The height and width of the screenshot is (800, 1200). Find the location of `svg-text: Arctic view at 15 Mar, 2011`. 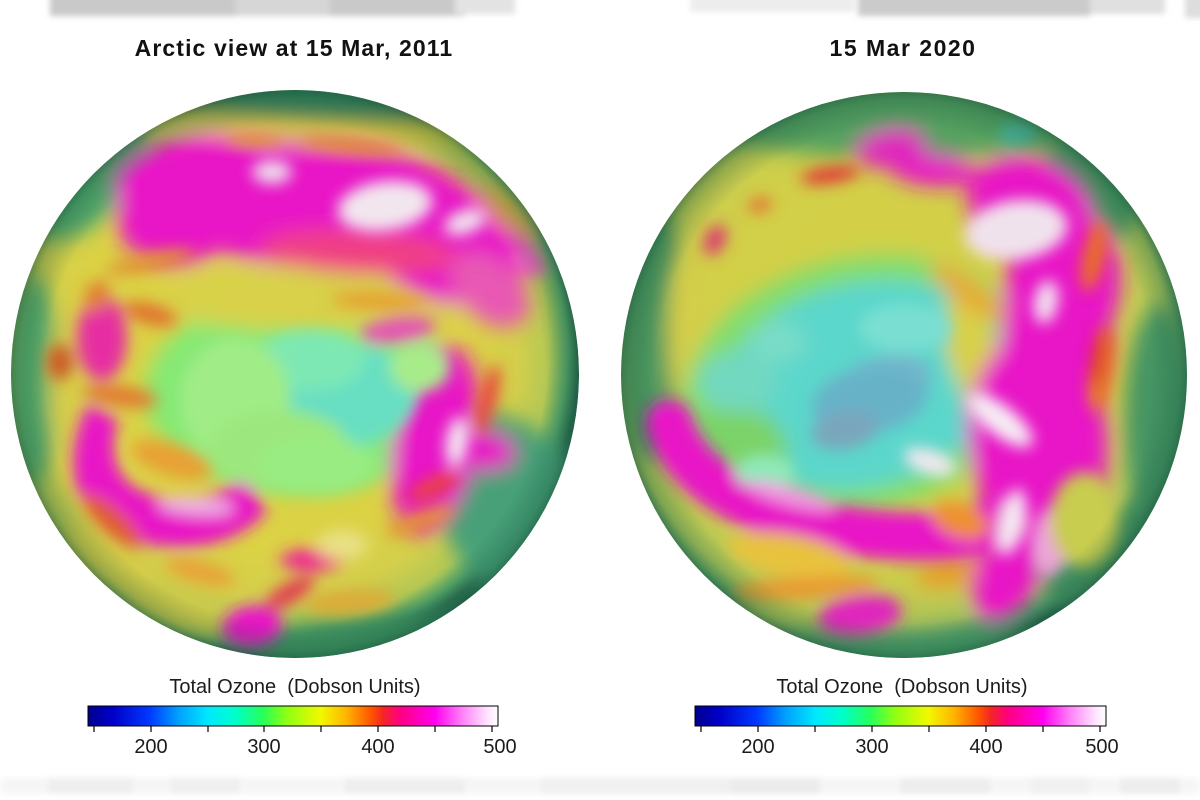

svg-text: Arctic view at 15 Mar, 2011 is located at coordinates (294, 48).